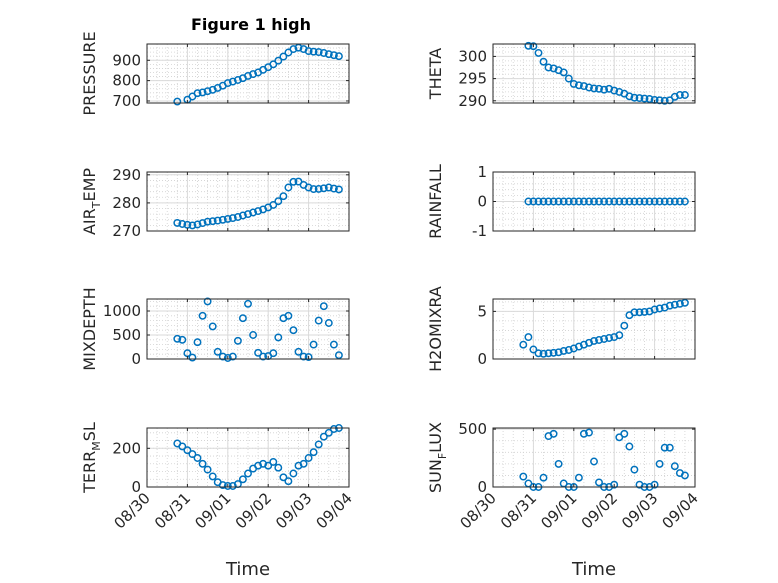 The width and height of the screenshot is (778, 583). I want to click on y-label-subscript: F, so click(442, 456).